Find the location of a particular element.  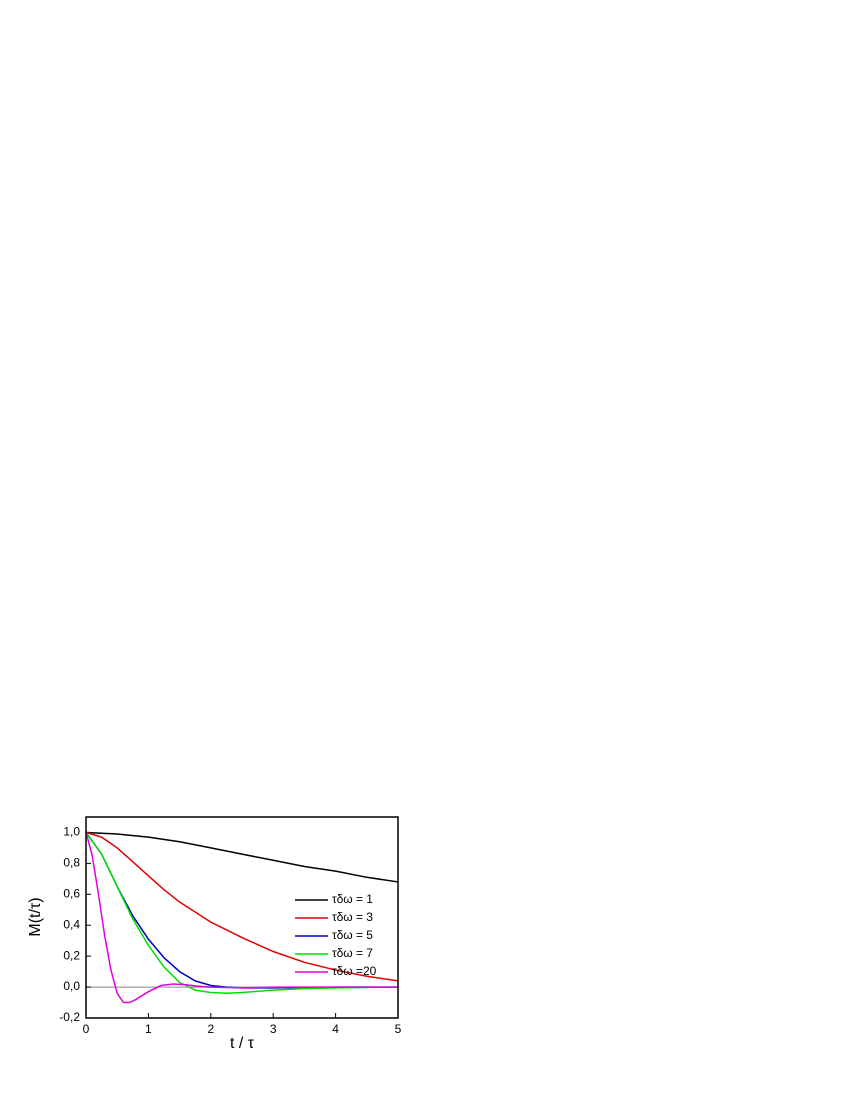

x-tick-label: 3 is located at coordinates (273, 1029).